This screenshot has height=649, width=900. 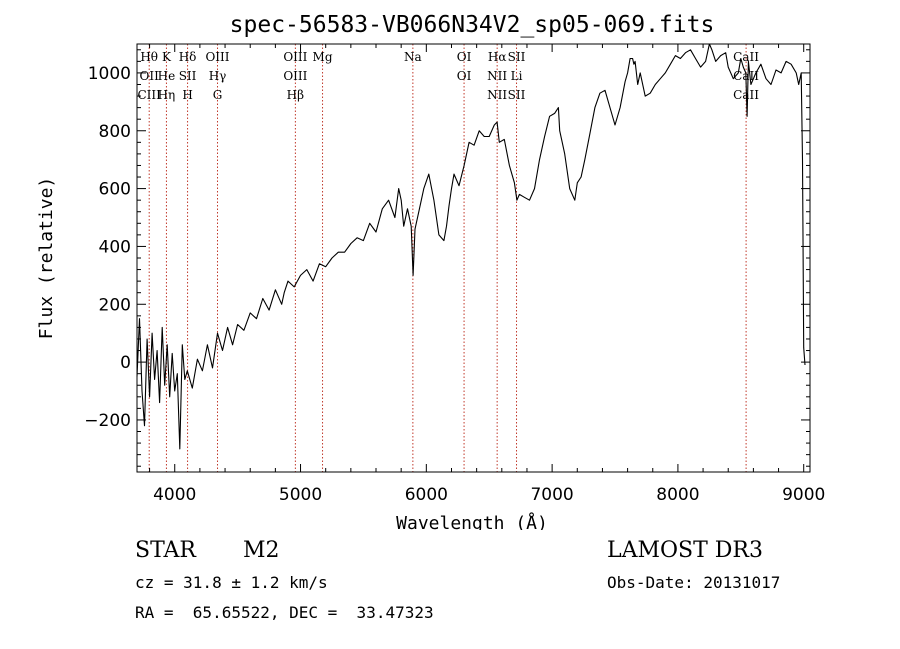 What do you see at coordinates (300, 495) in the screenshot?
I see `x-tick-label: 5000` at bounding box center [300, 495].